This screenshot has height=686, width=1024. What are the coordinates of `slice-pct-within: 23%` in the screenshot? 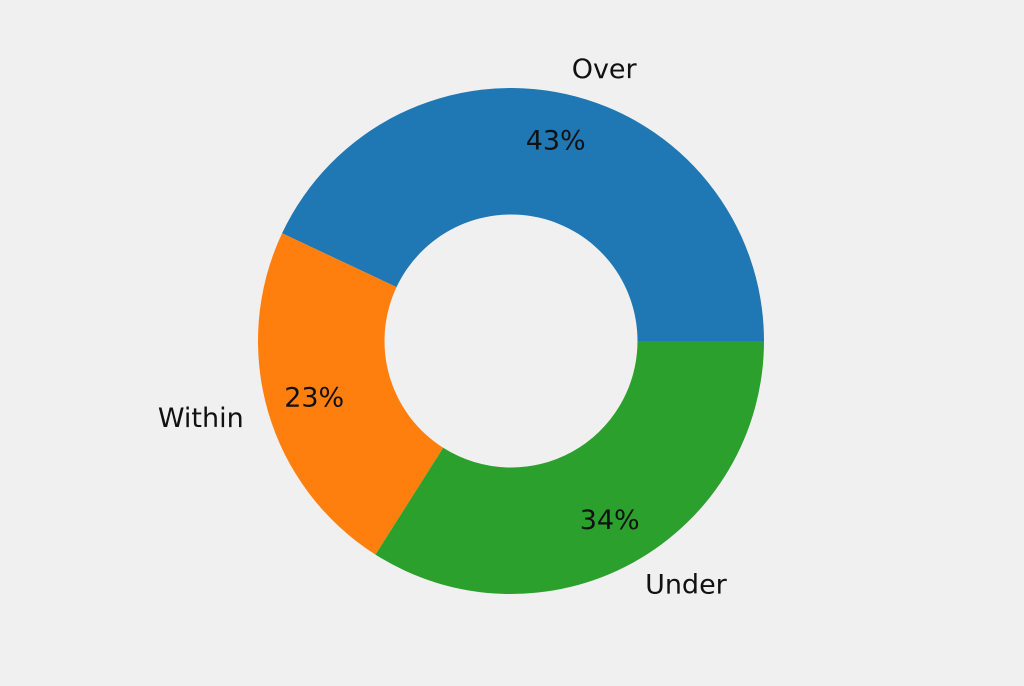 It's located at (314, 398).